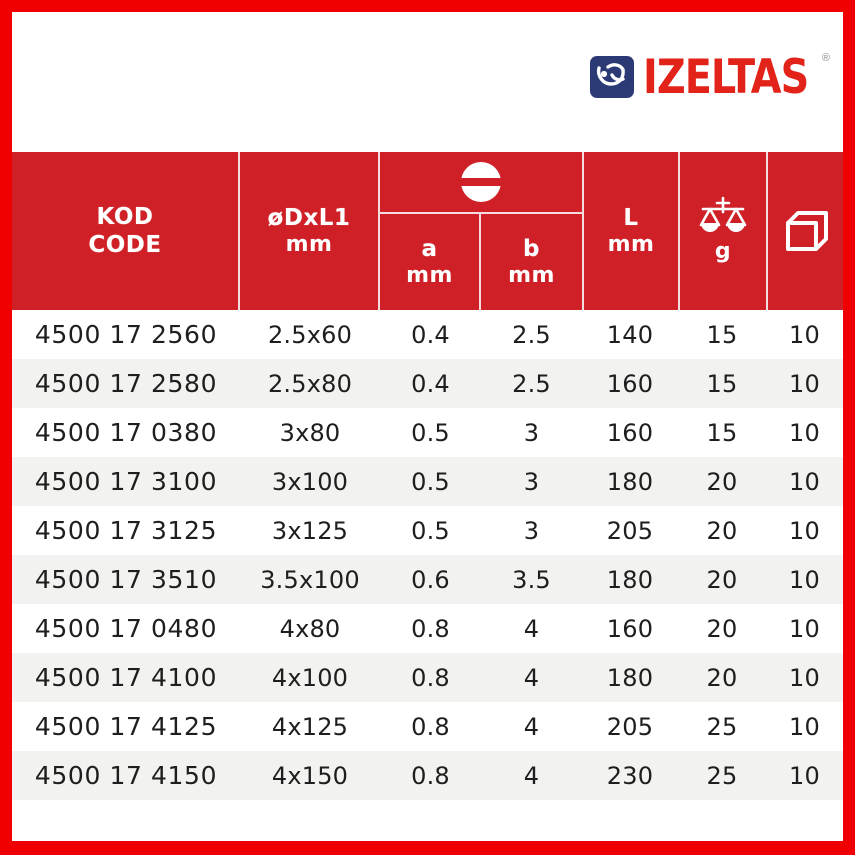 Image resolution: width=855 pixels, height=855 pixels. Describe the element at coordinates (125, 245) in the screenshot. I see `column-header-code-line2: CODE` at that location.